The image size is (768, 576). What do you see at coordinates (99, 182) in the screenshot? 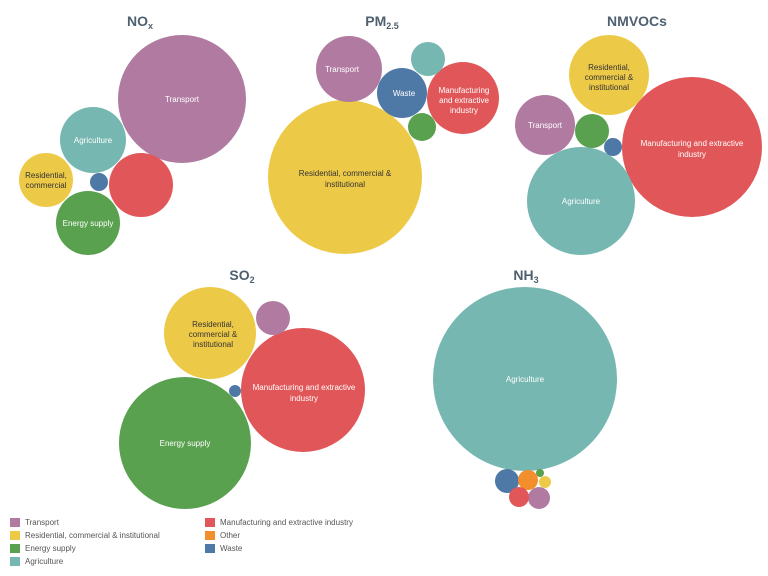
I see `bubble-nox-waste` at bounding box center [99, 182].